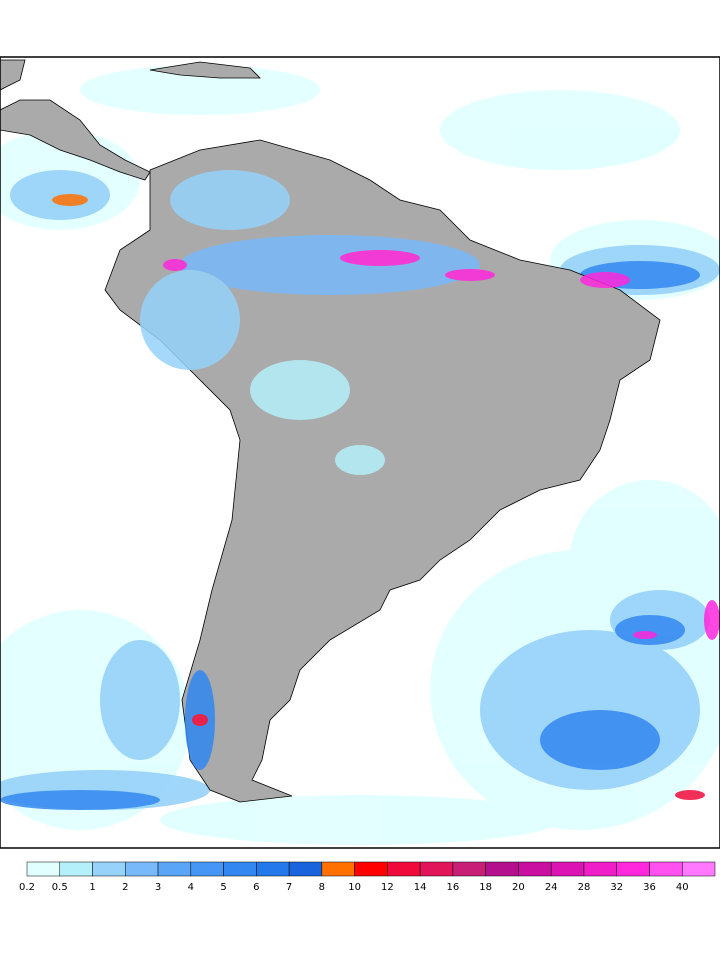 Image resolution: width=720 pixels, height=960 pixels. Describe the element at coordinates (420, 887) in the screenshot. I see `colorbar-label: 14` at that location.